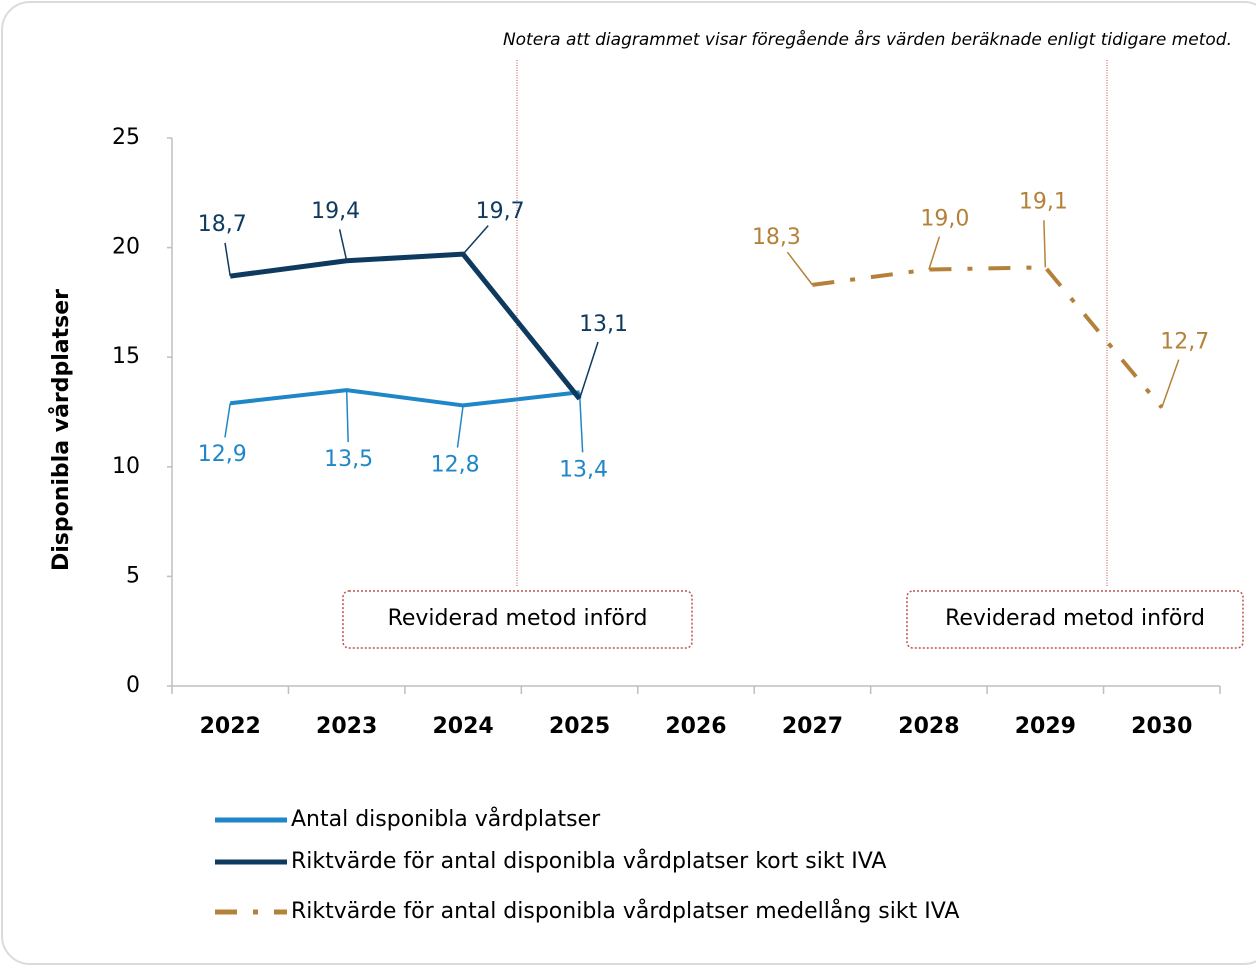 Image resolution: width=1256 pixels, height=968 pixels. Describe the element at coordinates (695, 726) in the screenshot. I see `x-tick-label: 2026` at that location.